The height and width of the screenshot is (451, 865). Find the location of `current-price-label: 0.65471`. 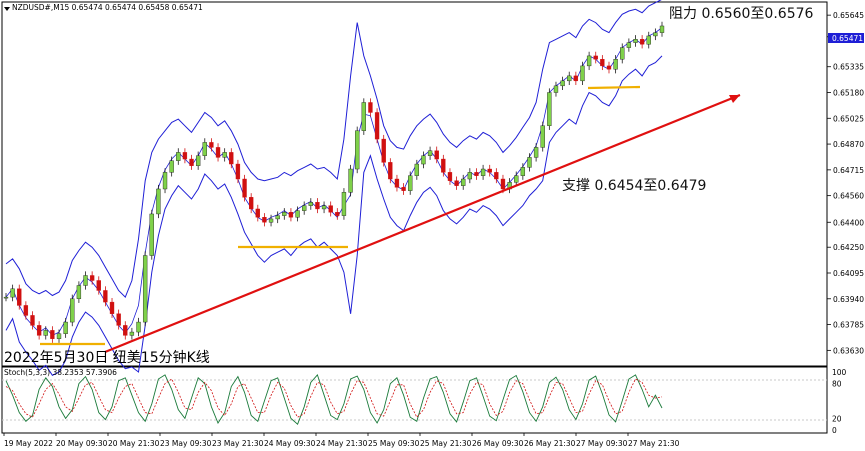

current-price-label: 0.65471 is located at coordinates (847, 38).